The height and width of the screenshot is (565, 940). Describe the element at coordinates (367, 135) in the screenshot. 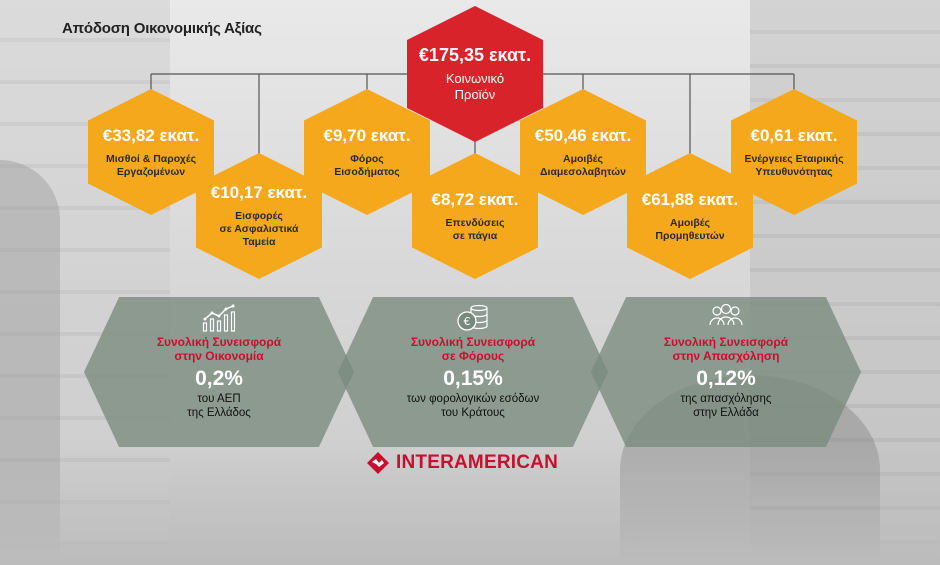

I see `hexagon-amount: €9,70 εκατ.` at that location.